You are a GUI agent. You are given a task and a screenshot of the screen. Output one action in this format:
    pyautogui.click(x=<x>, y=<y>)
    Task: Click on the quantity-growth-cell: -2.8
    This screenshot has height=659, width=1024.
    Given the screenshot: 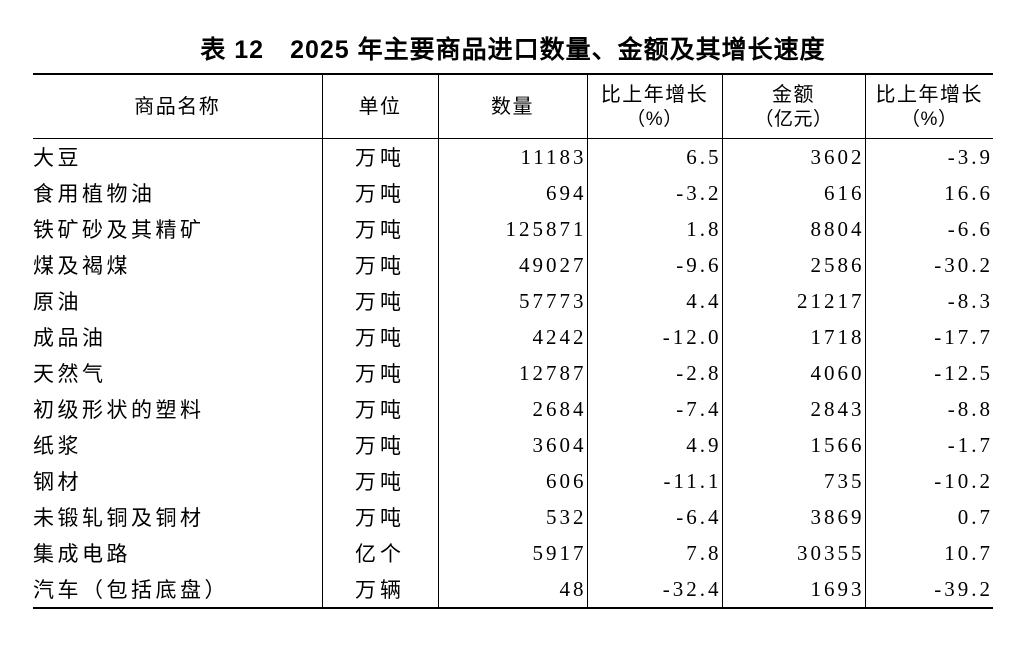 What is the action you would take?
    pyautogui.click(x=654, y=373)
    